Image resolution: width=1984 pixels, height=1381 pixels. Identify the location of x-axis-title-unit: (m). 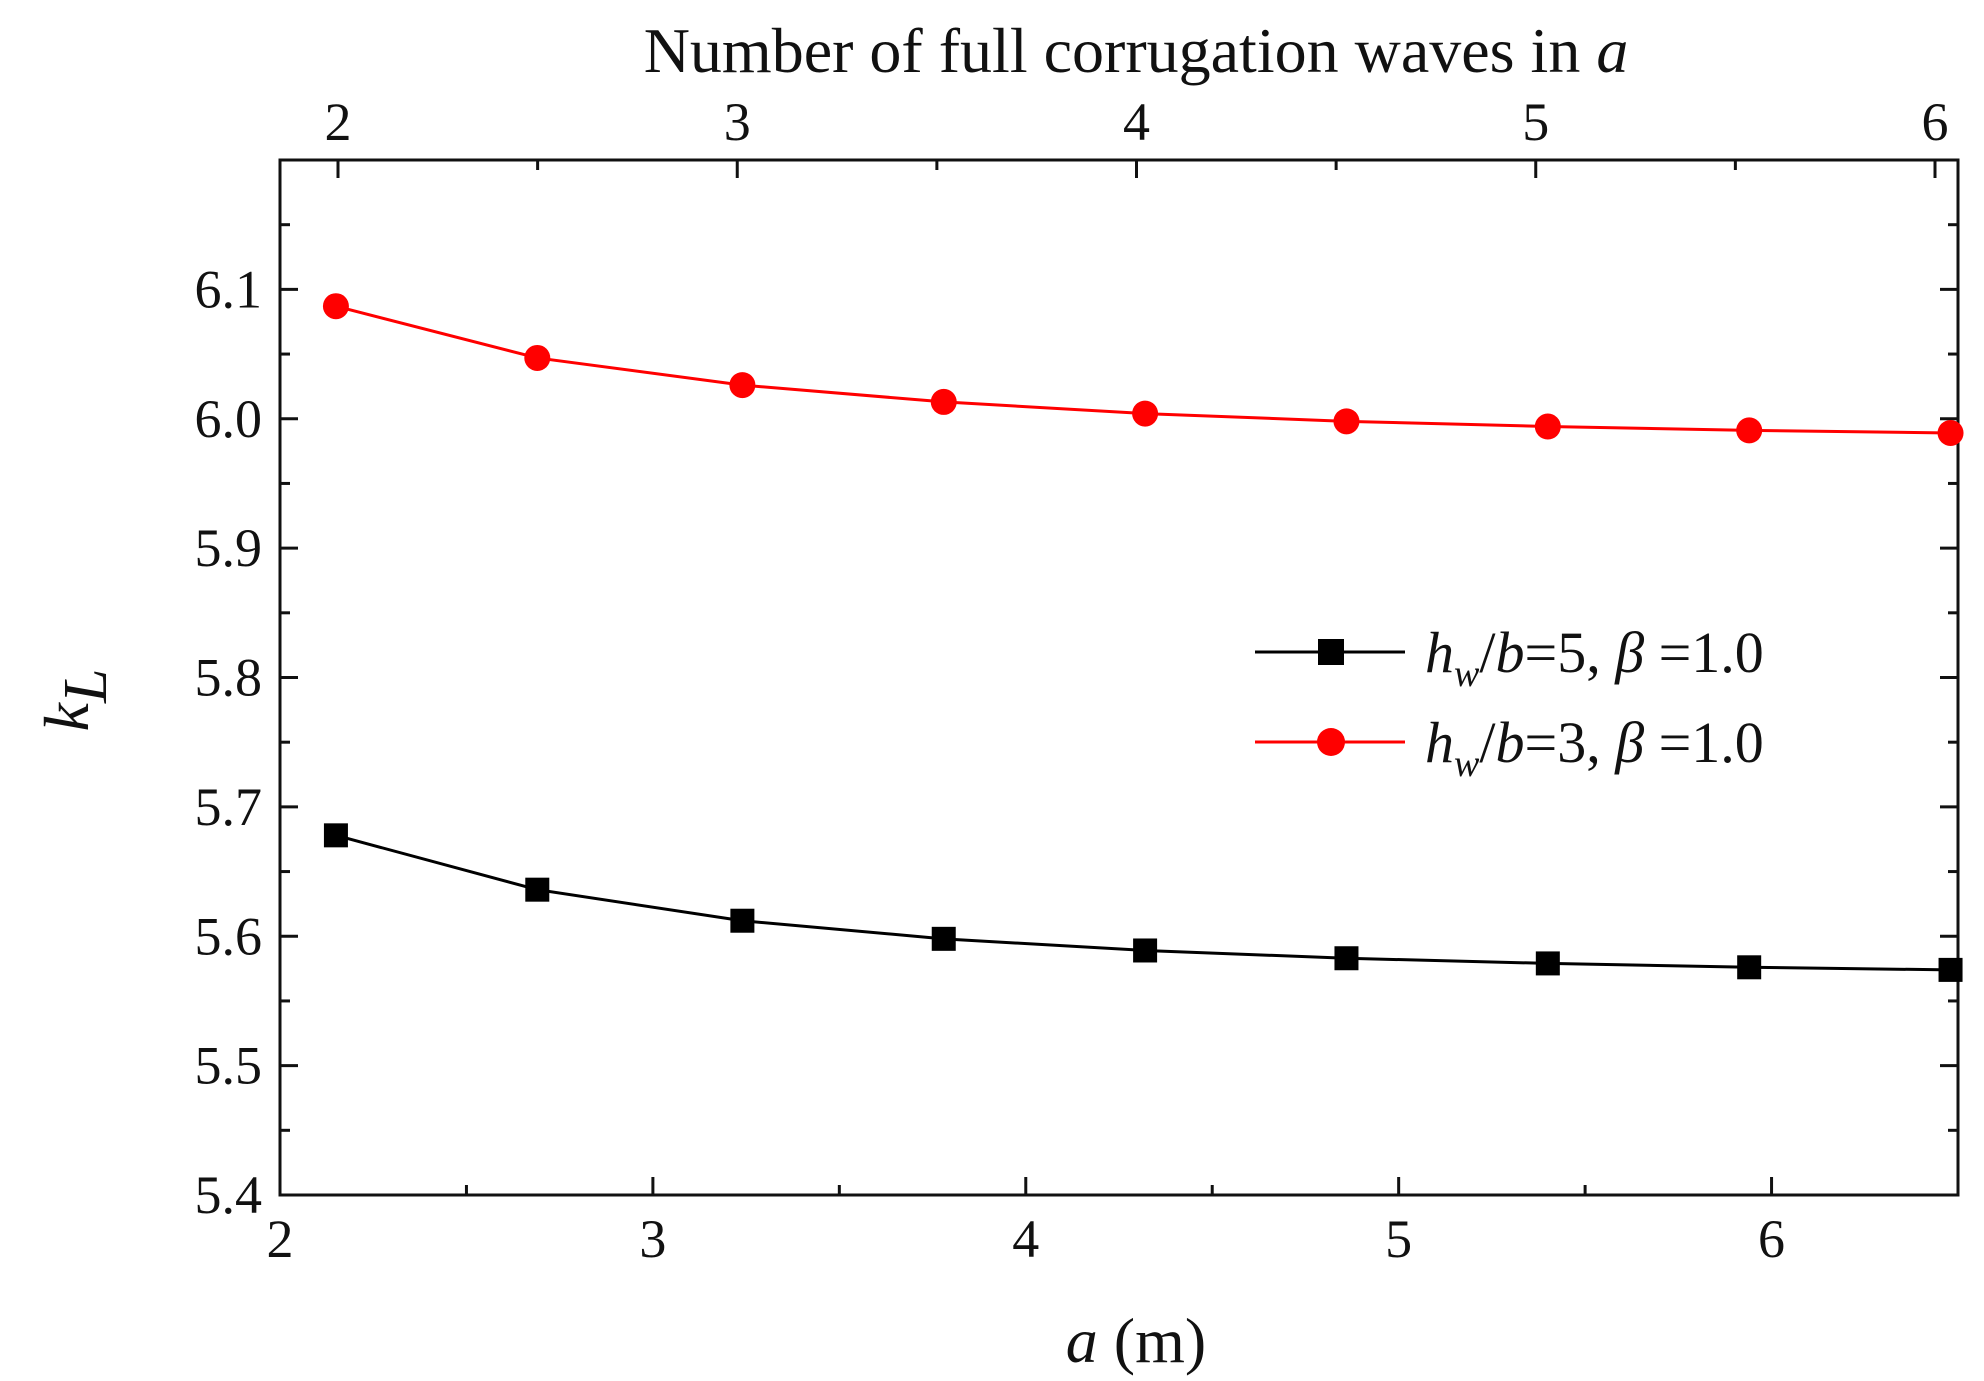
(1152, 1340).